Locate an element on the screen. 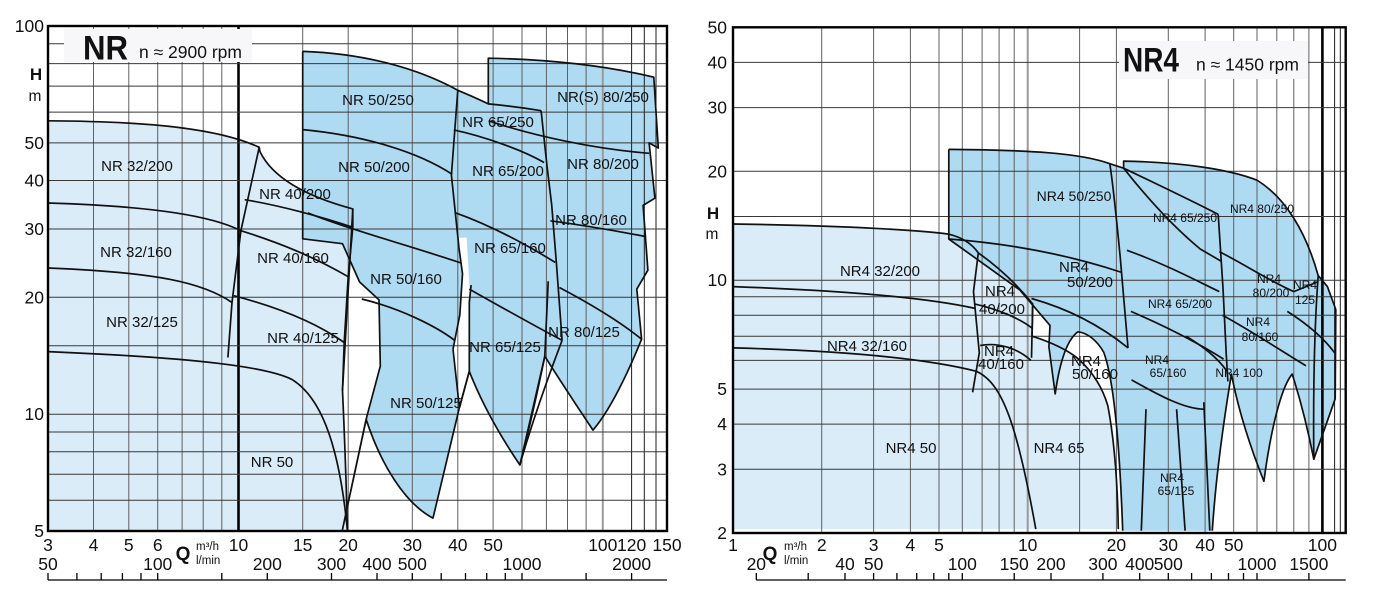 The image size is (1383, 603). svg-text: 120 is located at coordinates (631, 545).